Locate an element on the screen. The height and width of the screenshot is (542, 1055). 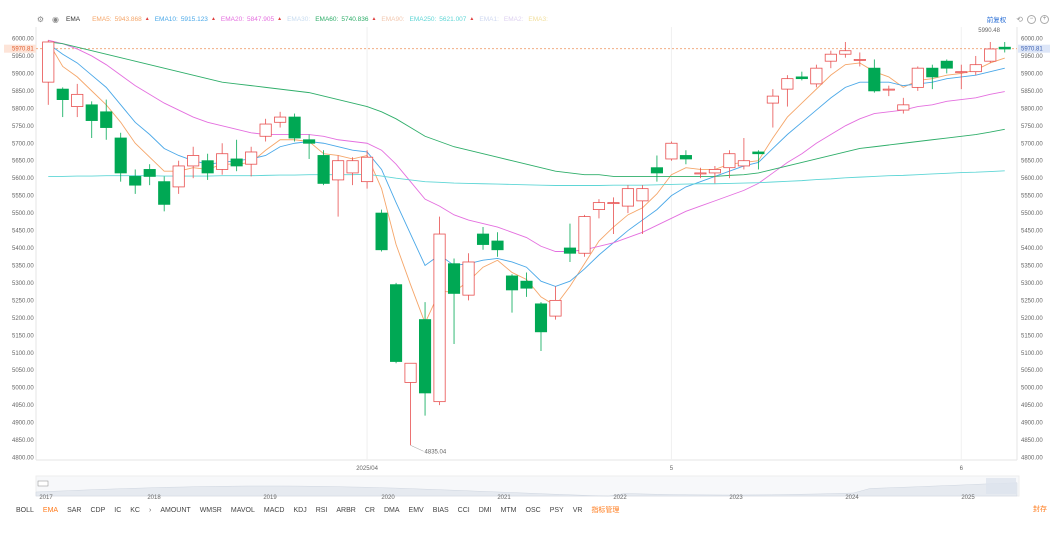
indicator-tab-mavol: MAVOL is located at coordinates (242, 510).